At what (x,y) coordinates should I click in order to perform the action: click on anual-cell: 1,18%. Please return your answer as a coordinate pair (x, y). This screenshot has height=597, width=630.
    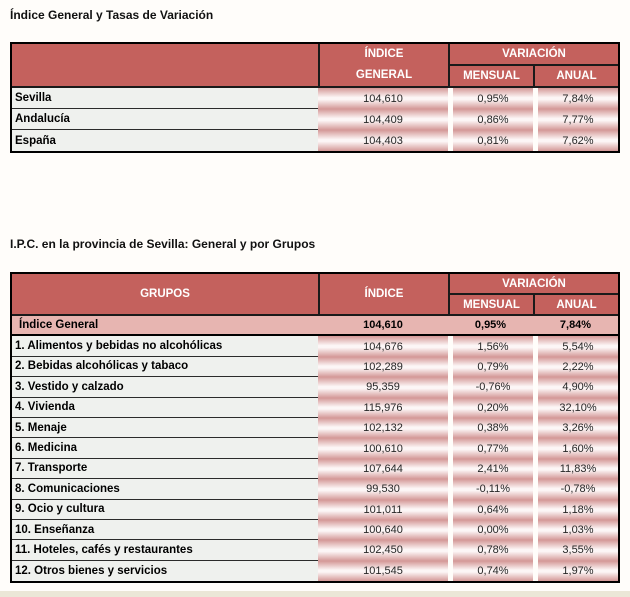
    Looking at the image, I should click on (575, 509).